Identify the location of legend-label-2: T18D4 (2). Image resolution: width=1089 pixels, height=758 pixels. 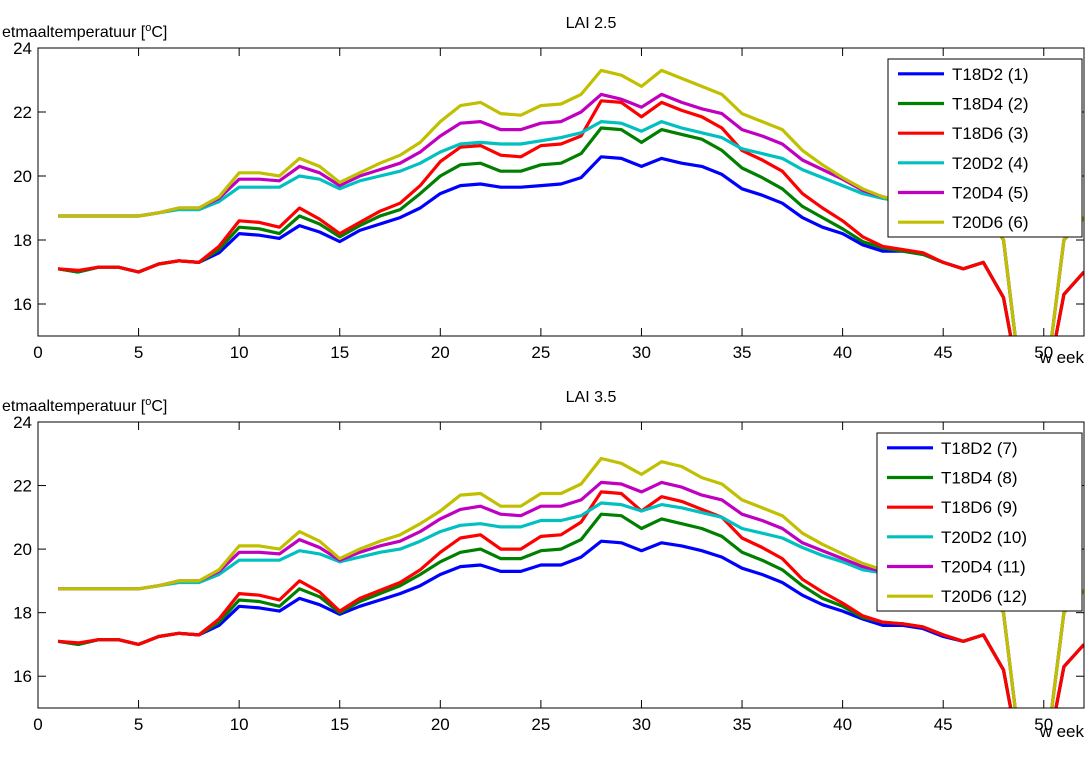
(990, 104).